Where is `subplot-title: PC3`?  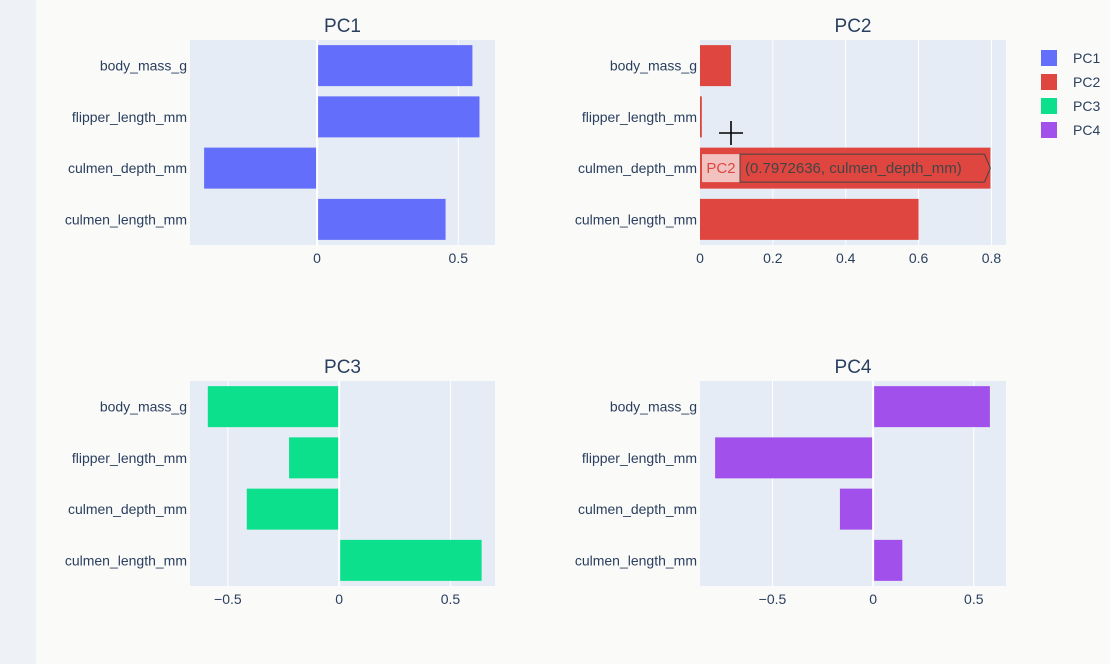 subplot-title: PC3 is located at coordinates (342, 367).